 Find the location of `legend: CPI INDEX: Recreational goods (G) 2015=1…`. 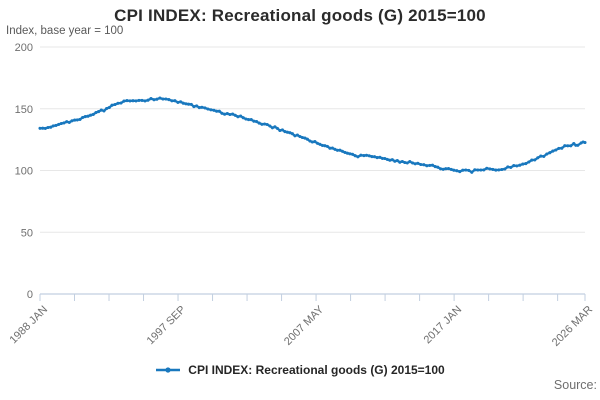

legend: CPI INDEX: Recreational goods (G) 2015=1… is located at coordinates (300, 370).